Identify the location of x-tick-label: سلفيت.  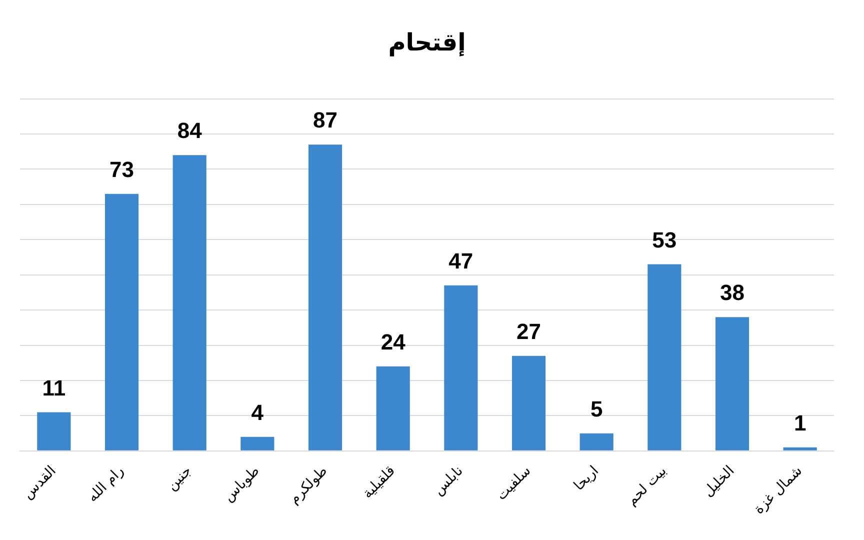
(514, 483).